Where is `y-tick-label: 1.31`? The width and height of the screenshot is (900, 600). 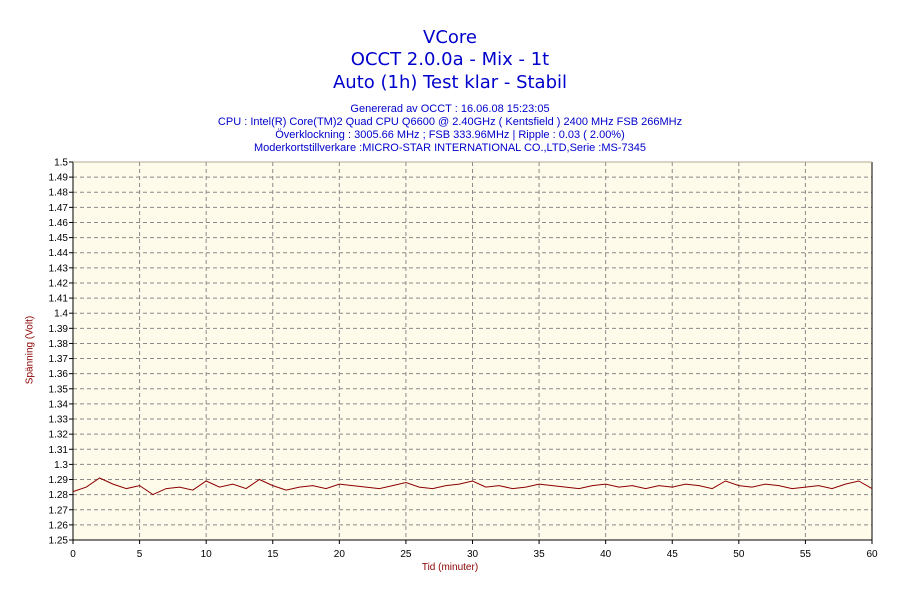
y-tick-label: 1.31 is located at coordinates (59, 450).